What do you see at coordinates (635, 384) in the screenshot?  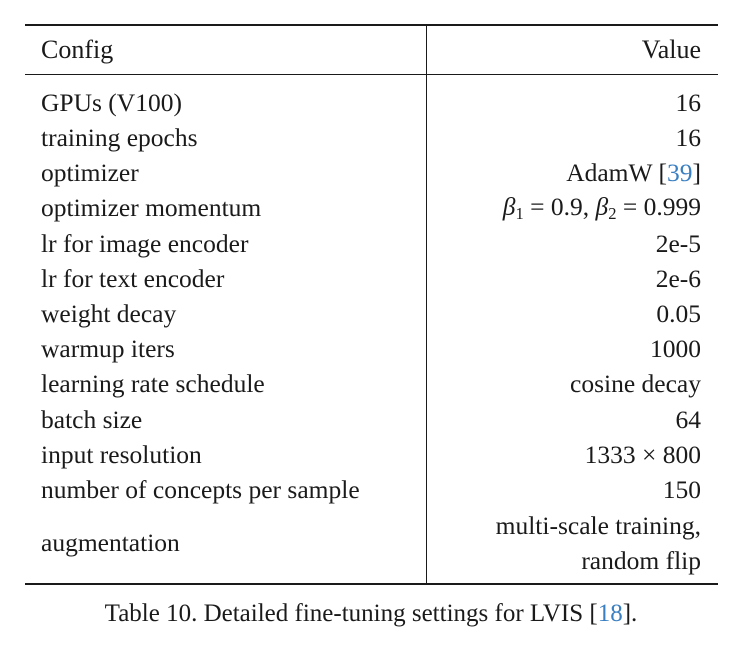 I see `value-cell: cosine decay` at bounding box center [635, 384].